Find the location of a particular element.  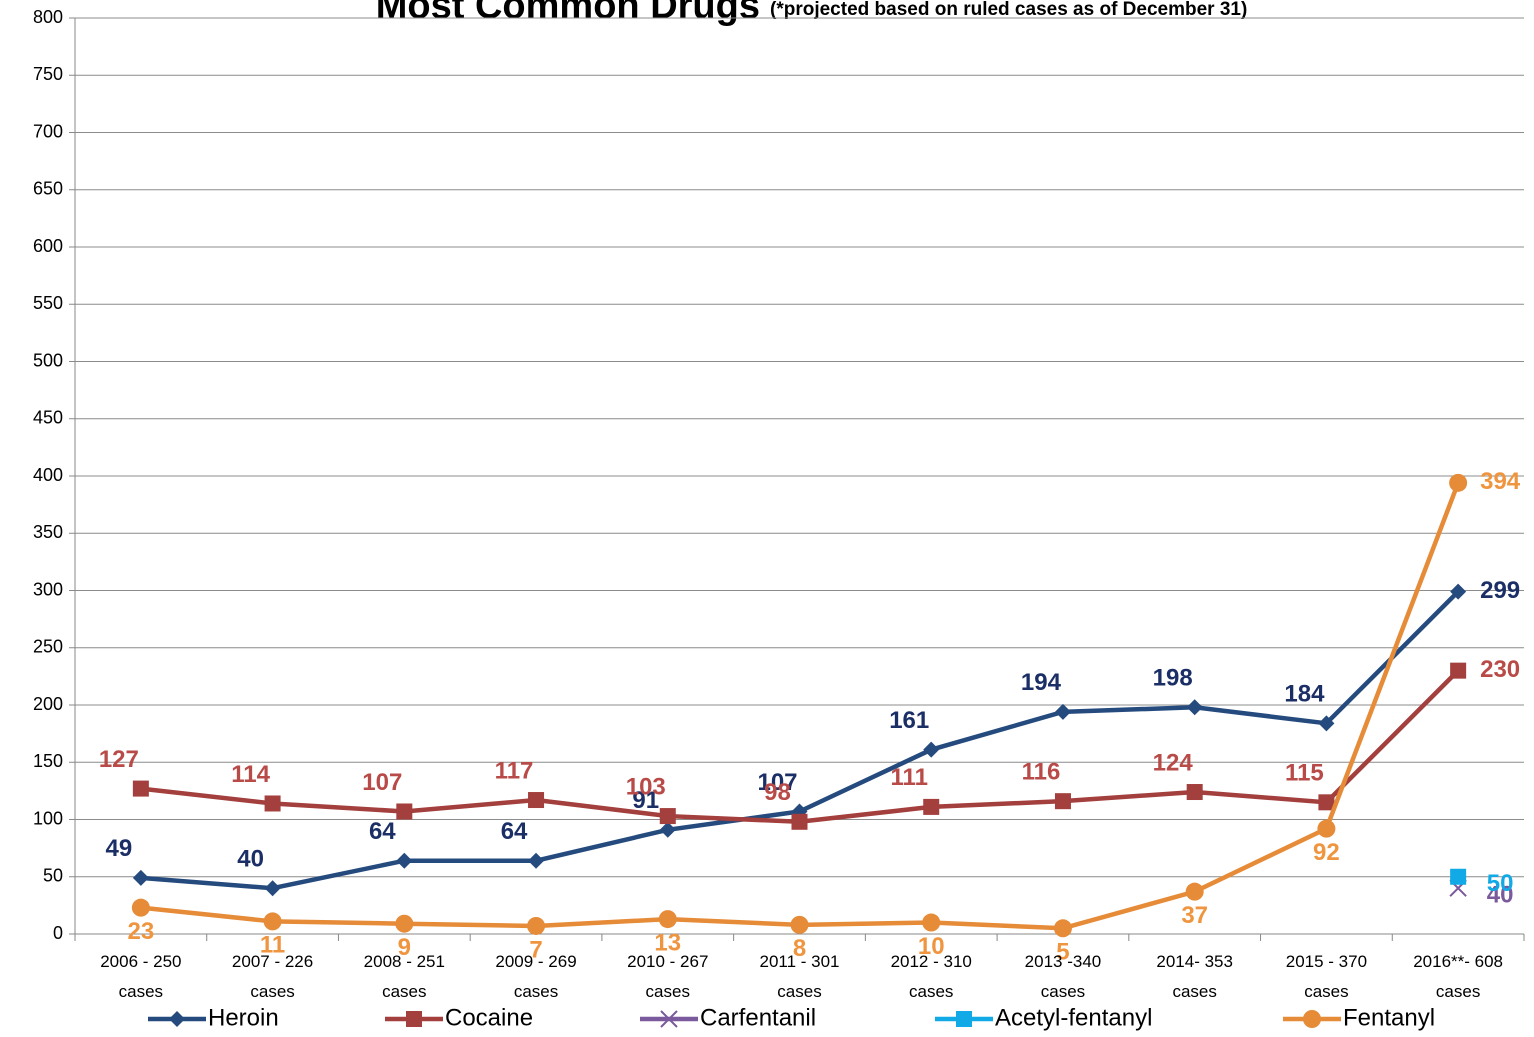

x-tick-label: 2008 - 251 cases is located at coordinates (404, 976).